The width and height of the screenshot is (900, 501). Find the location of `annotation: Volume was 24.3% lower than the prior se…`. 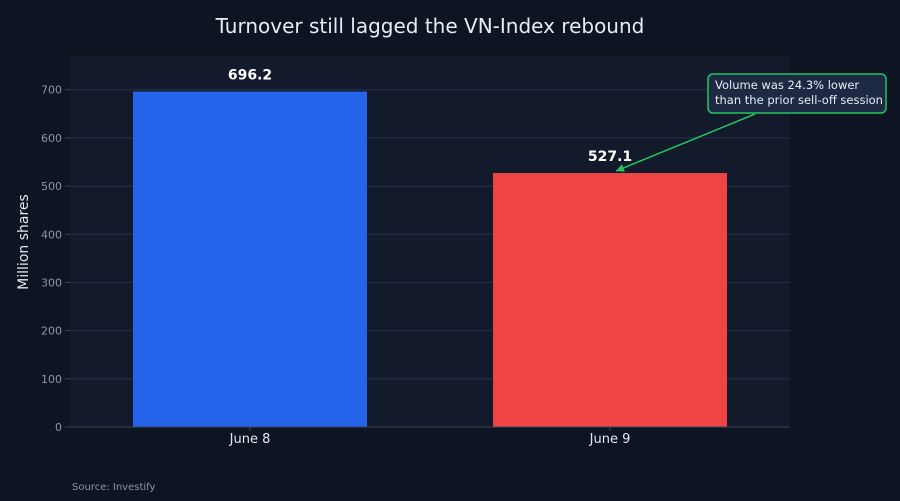

annotation: Volume was 24.3% lower than the prior se… is located at coordinates (751, 122).